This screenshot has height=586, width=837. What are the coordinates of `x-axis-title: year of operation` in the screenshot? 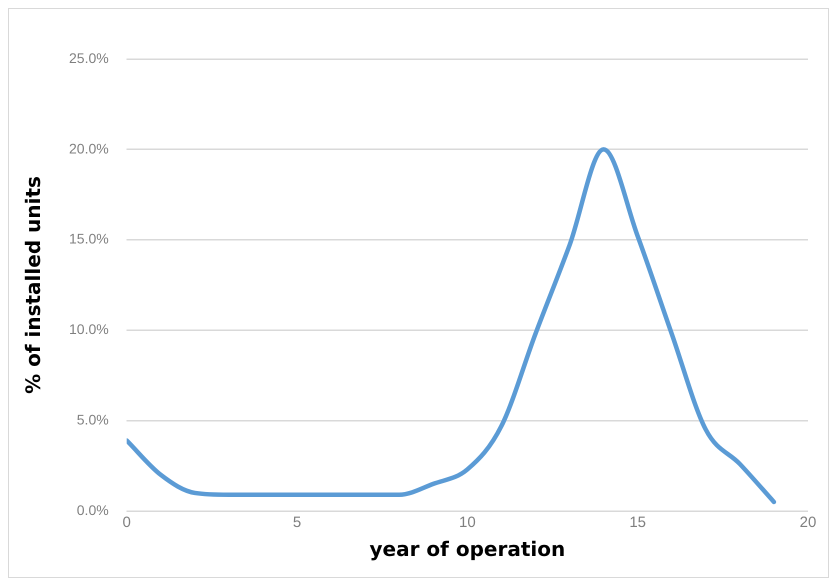 It's located at (467, 549).